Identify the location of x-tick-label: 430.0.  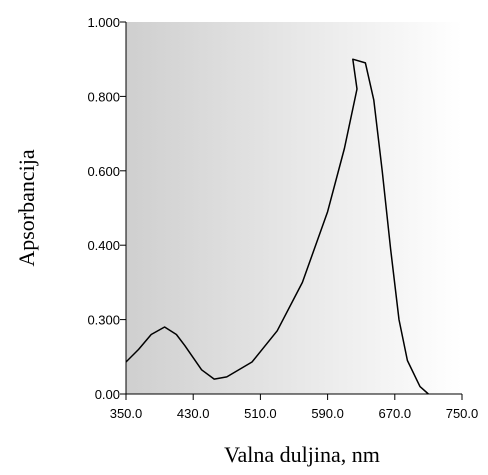
(193, 413).